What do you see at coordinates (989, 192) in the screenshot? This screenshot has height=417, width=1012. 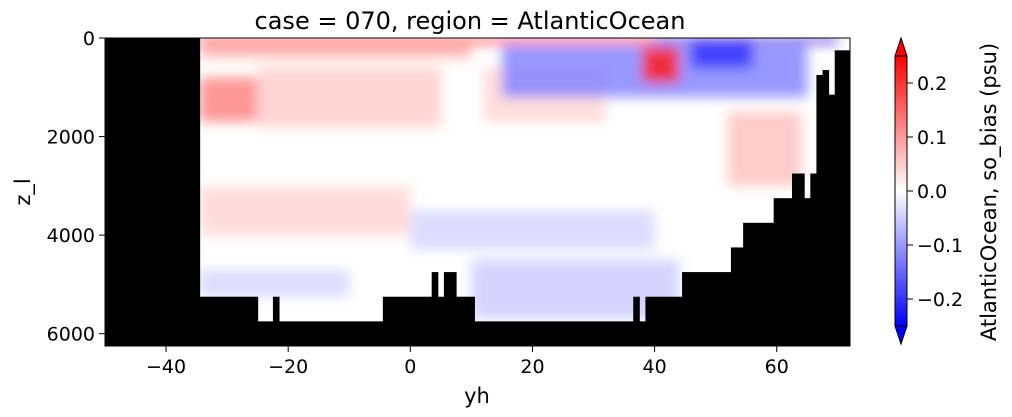 I see `colorbar-label: AtlanticOcean, so_bias (psu)` at bounding box center [989, 192].